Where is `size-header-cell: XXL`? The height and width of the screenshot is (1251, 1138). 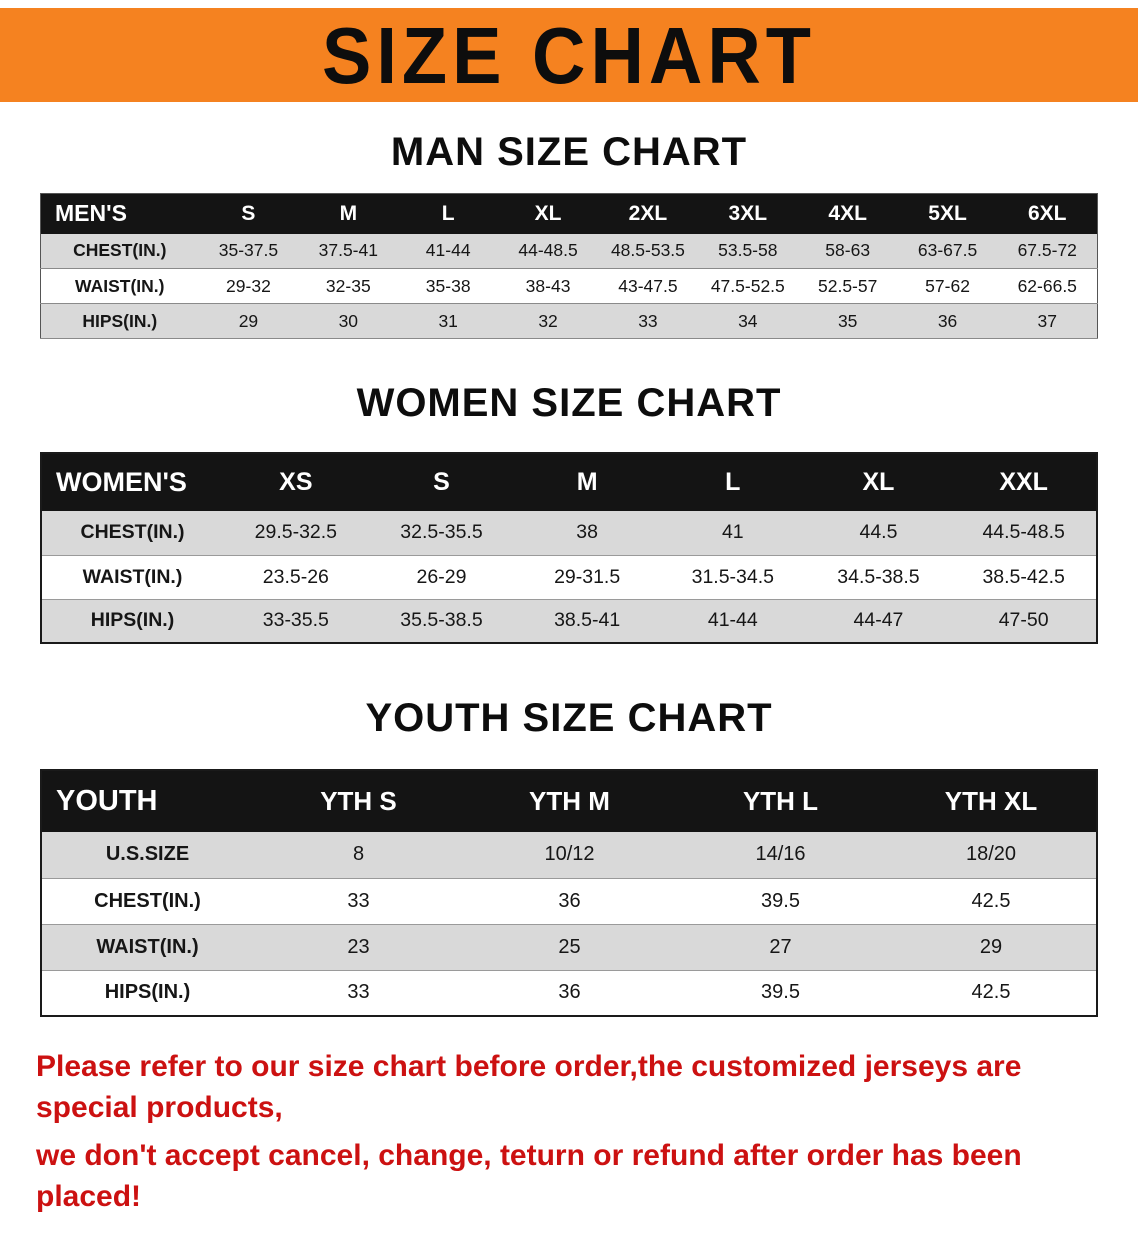
size-header-cell: XXL is located at coordinates (1024, 482).